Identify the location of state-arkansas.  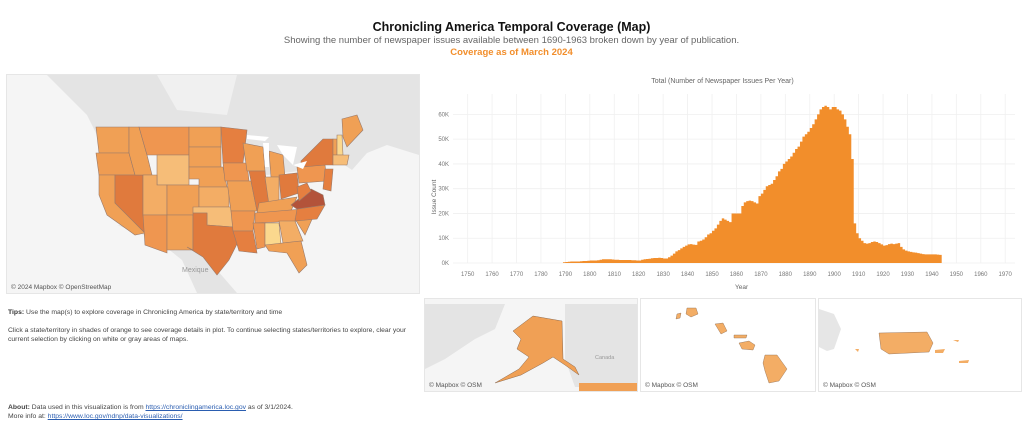
(243, 221).